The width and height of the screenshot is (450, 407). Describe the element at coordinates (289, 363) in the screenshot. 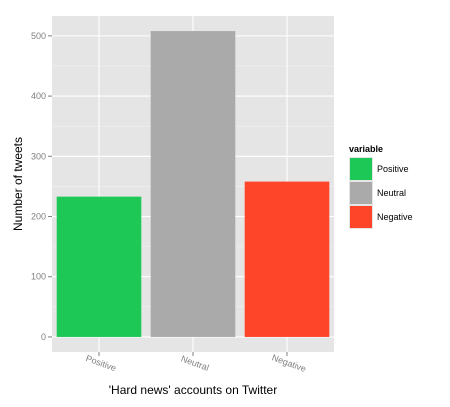

I see `x-tick-label: Negative` at that location.